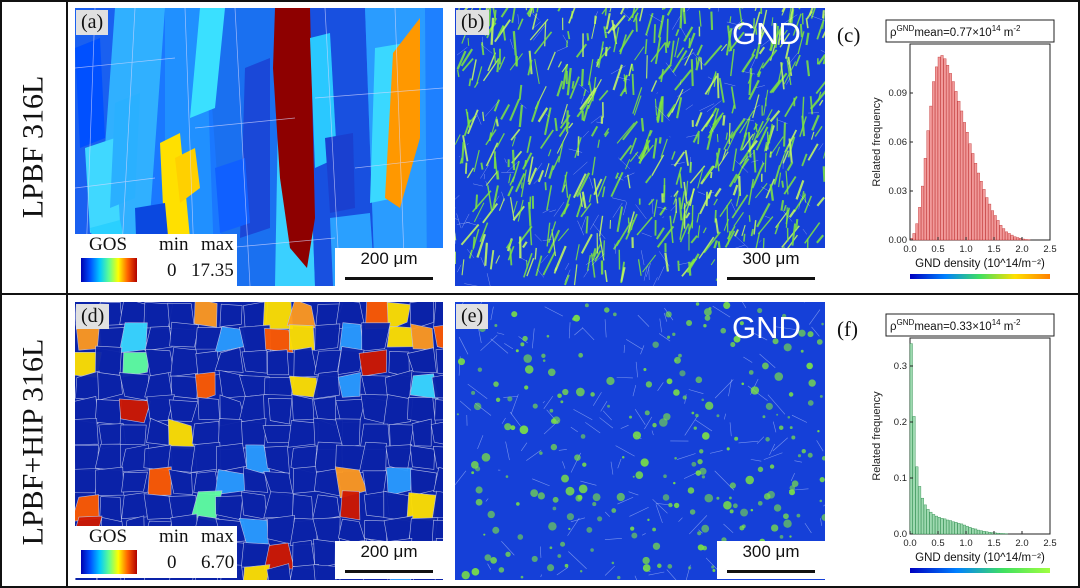 This screenshot has width=1080, height=588. What do you see at coordinates (93, 316) in the screenshot?
I see `panel-label-d: (d)` at bounding box center [93, 316].